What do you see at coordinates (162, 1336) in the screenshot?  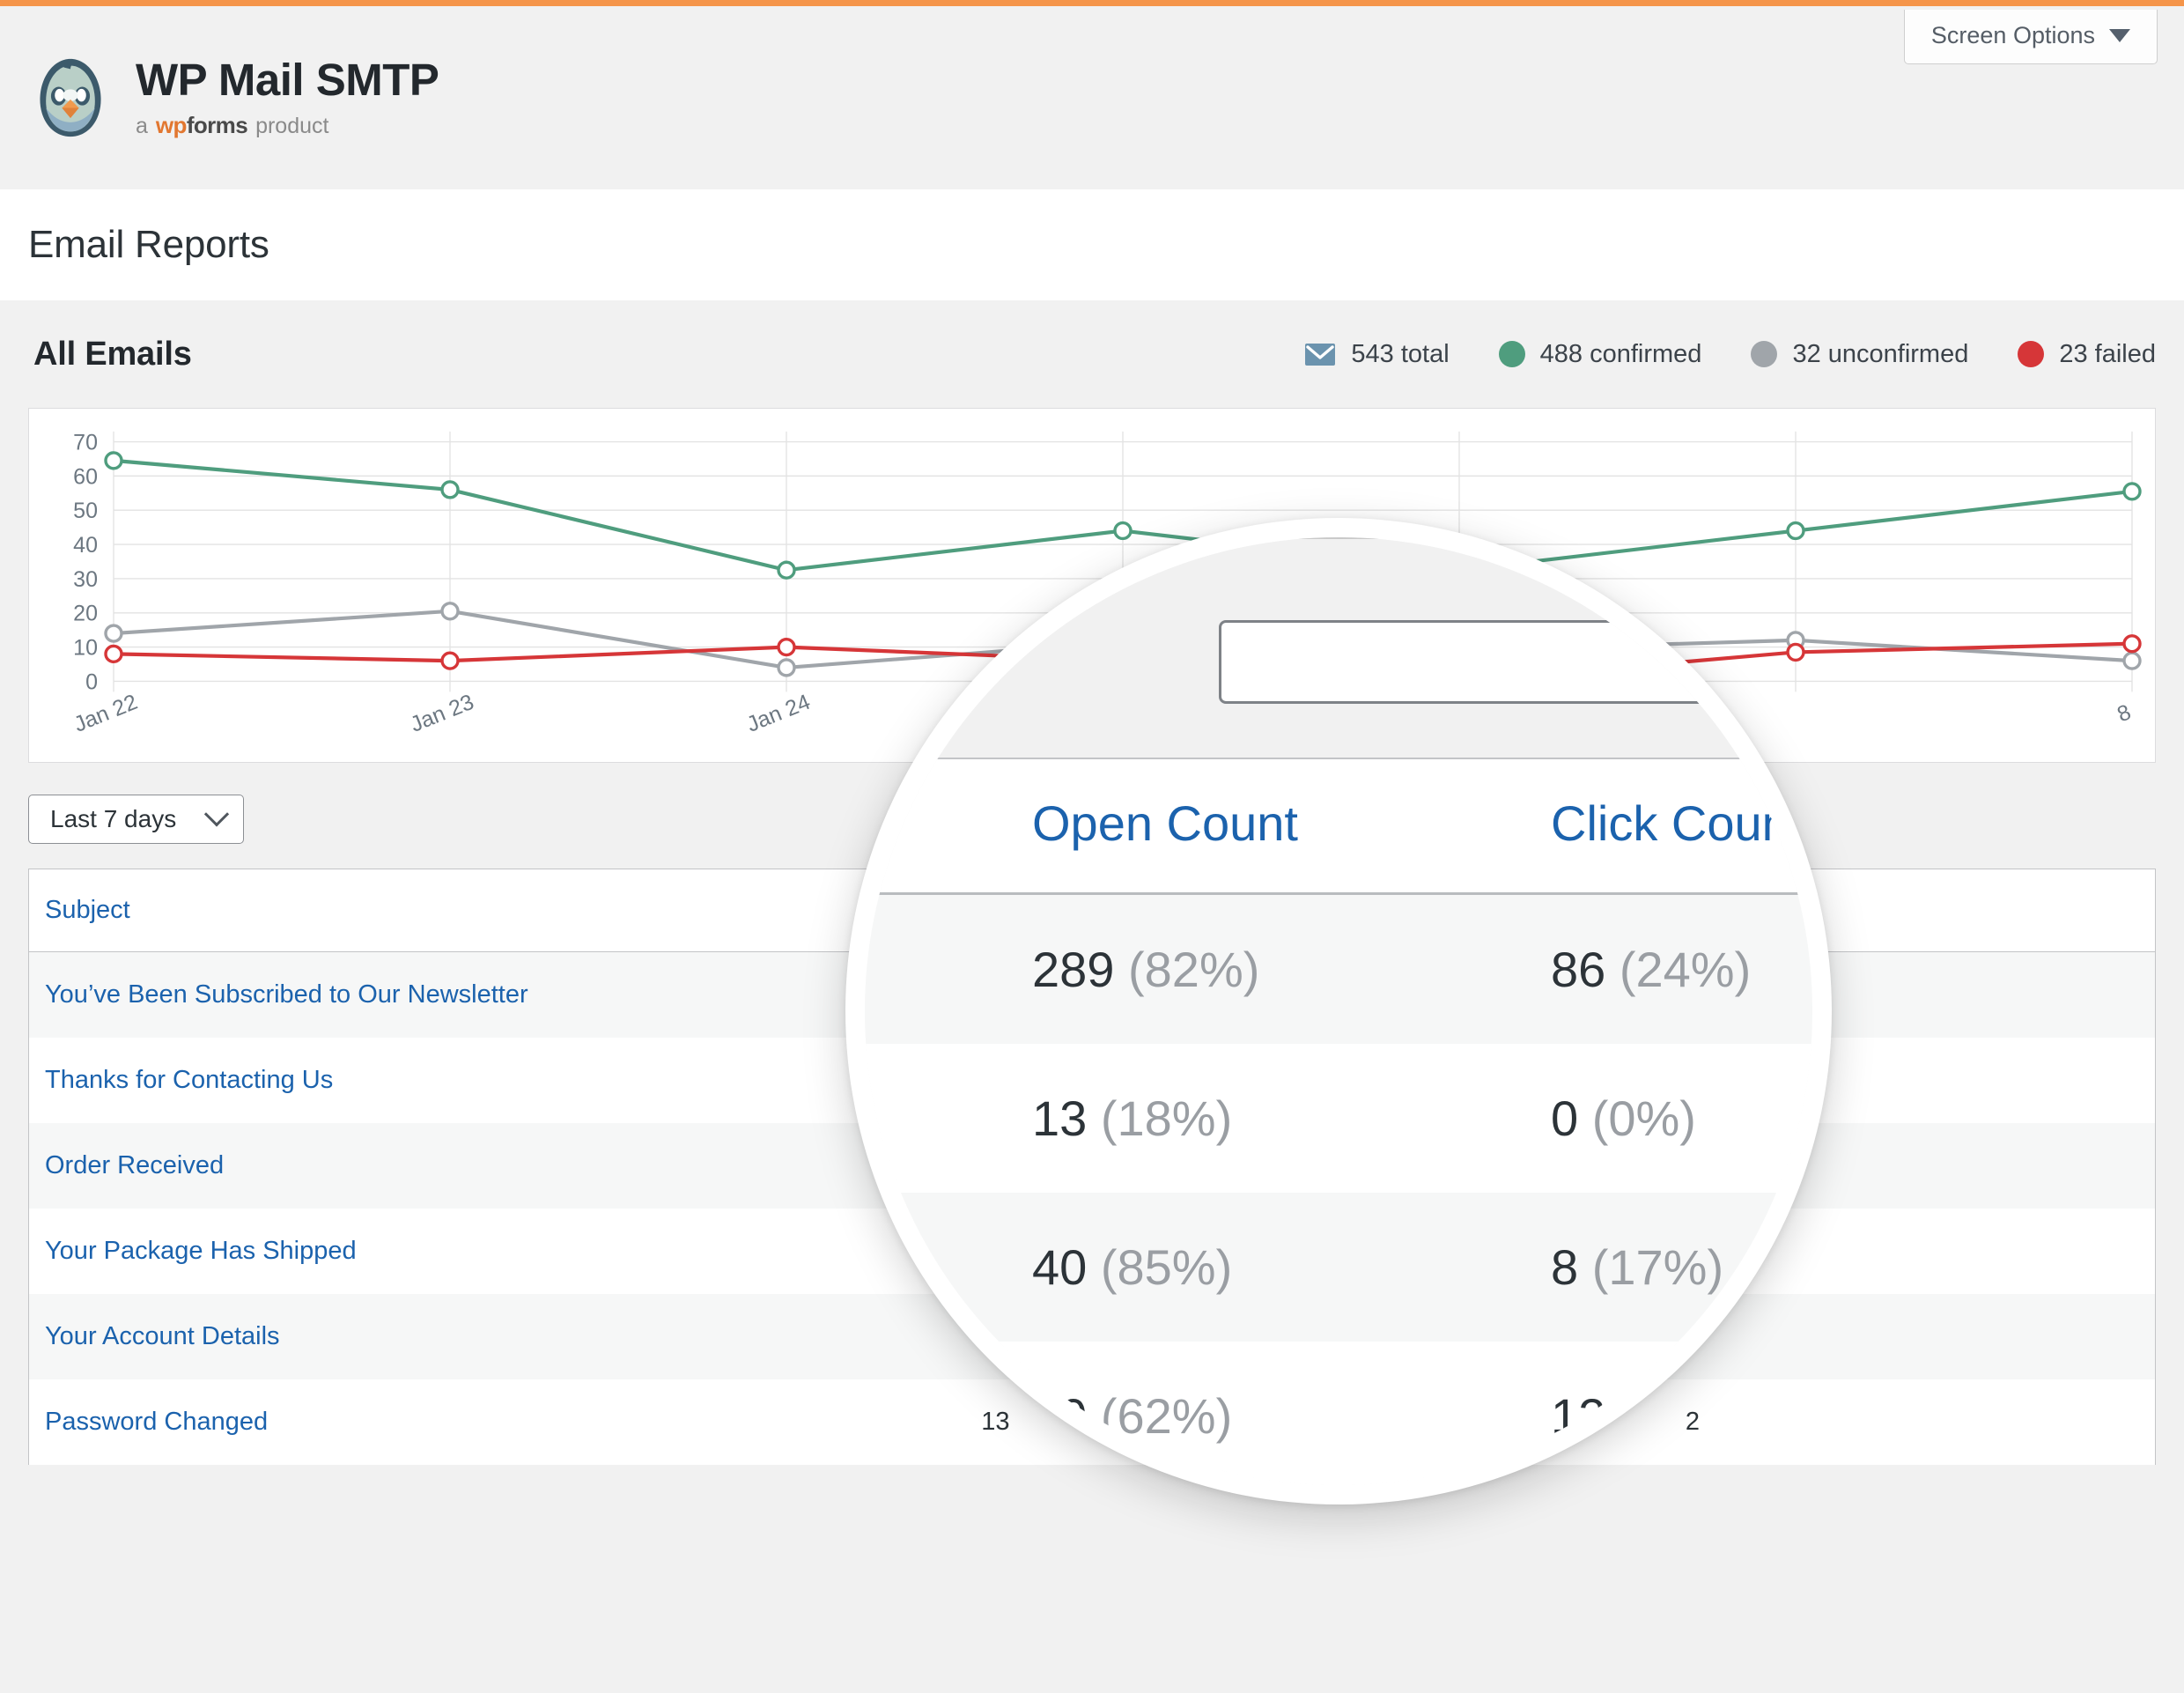 I see `subject-cell: Your Account Details` at bounding box center [162, 1336].